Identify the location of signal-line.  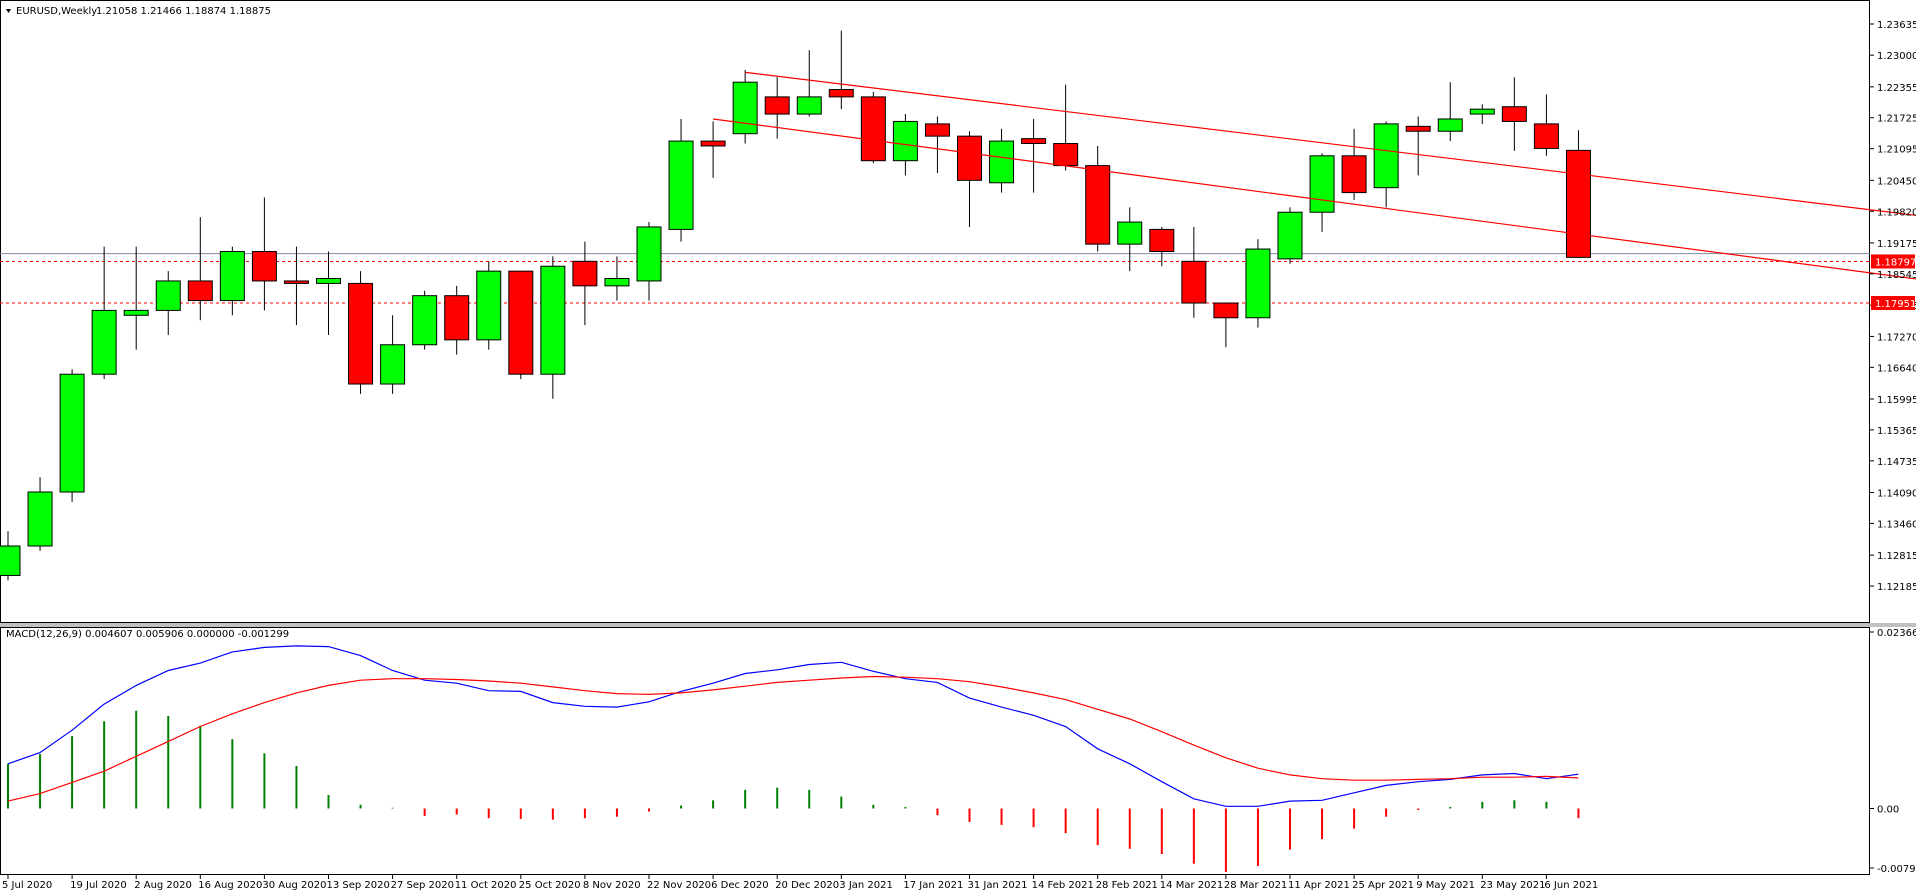
(793, 738).